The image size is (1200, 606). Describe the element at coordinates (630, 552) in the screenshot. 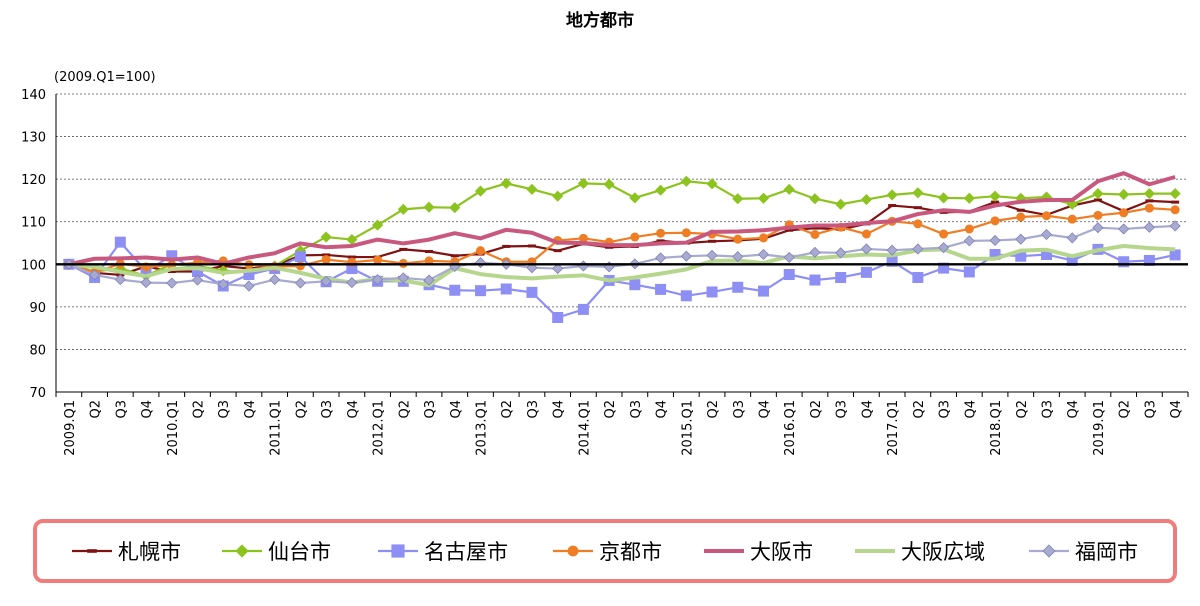

I see `legend-label: 京都市` at that location.